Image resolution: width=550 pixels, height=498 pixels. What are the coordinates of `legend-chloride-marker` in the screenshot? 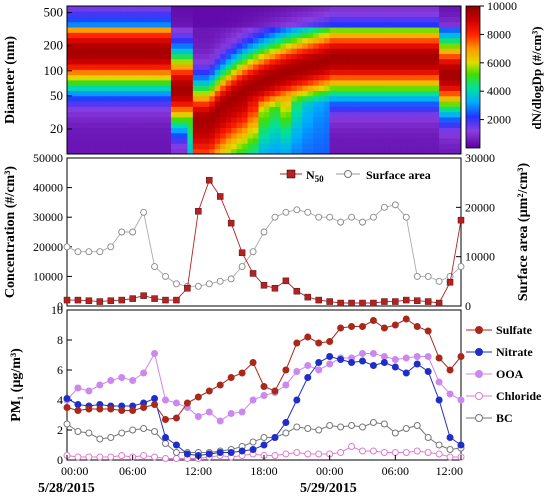 It's located at (479, 396).